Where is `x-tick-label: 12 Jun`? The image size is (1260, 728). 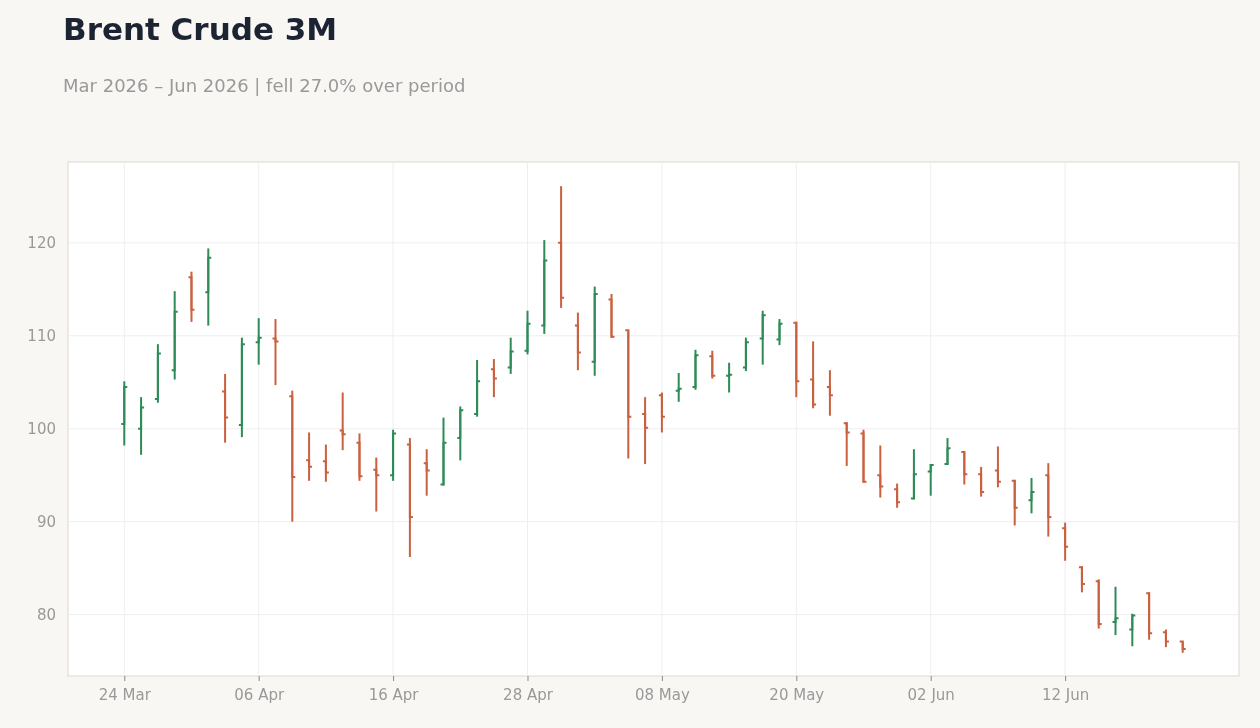 x-tick-label: 12 Jun is located at coordinates (1065, 694).